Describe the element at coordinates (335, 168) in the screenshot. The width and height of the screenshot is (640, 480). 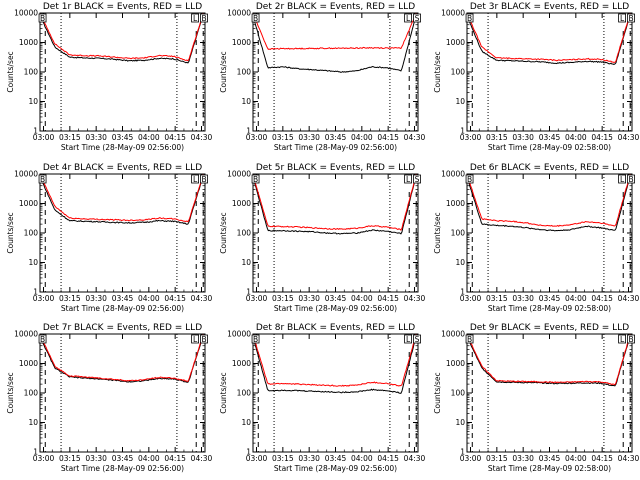
I see `panel-title: Det 5r BLACK = Events, RED = LLD` at that location.